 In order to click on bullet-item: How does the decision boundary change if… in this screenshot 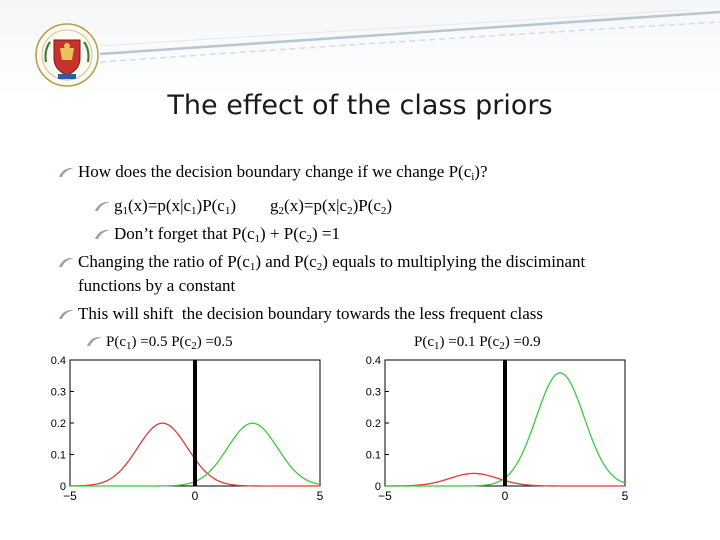, I will do `click(273, 172)`.